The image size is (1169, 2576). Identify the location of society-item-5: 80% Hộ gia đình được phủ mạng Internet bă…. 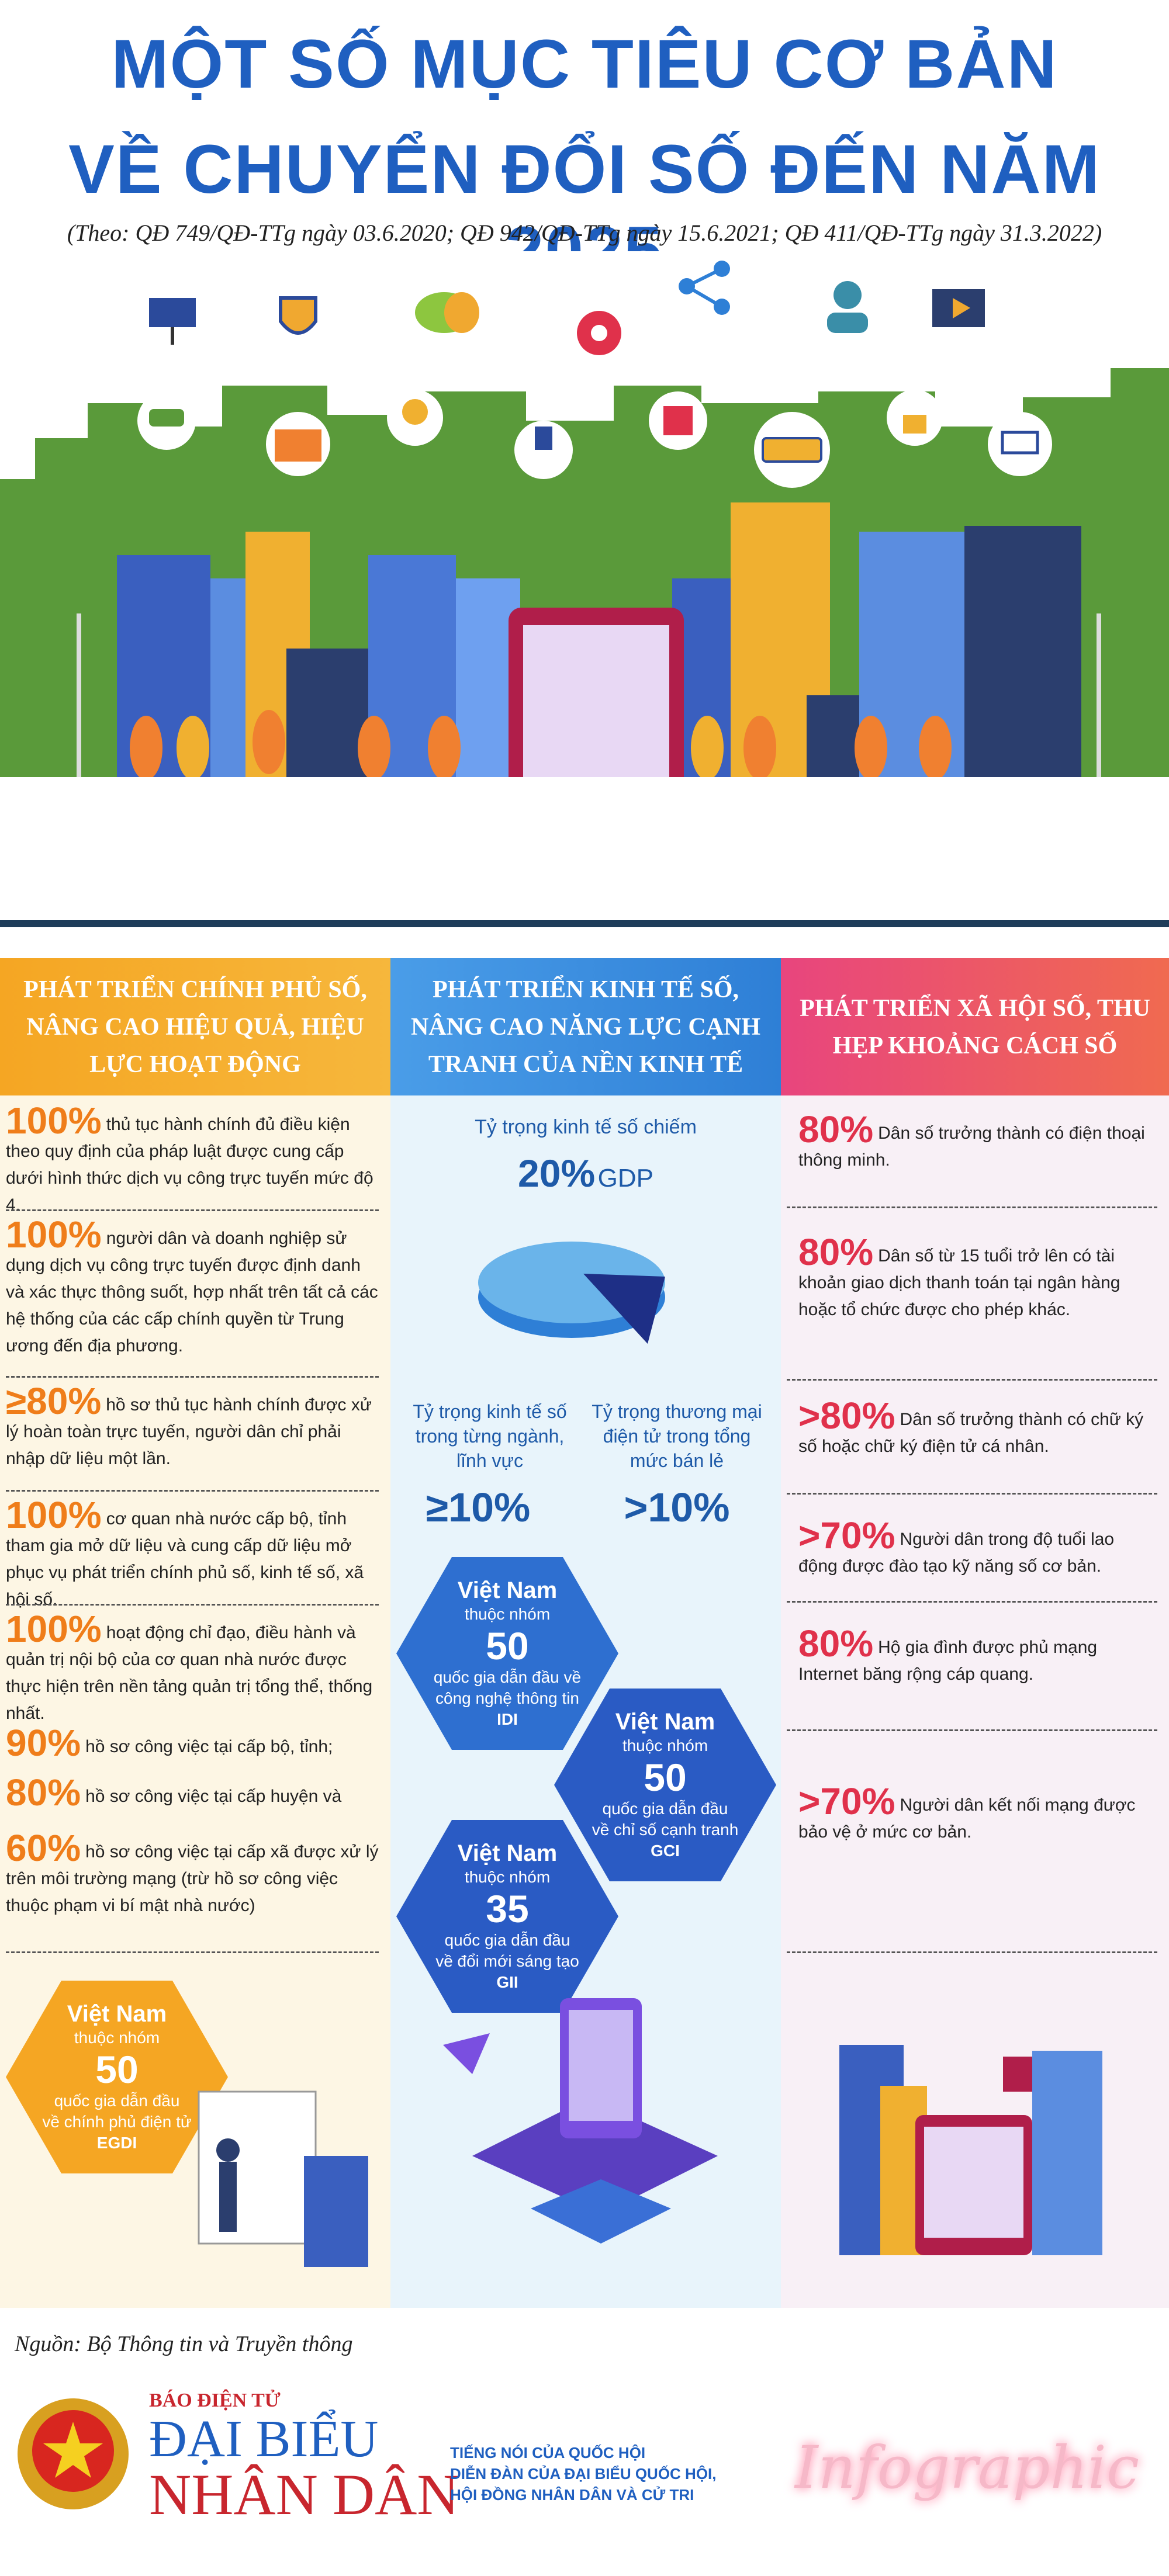
(948, 1653).